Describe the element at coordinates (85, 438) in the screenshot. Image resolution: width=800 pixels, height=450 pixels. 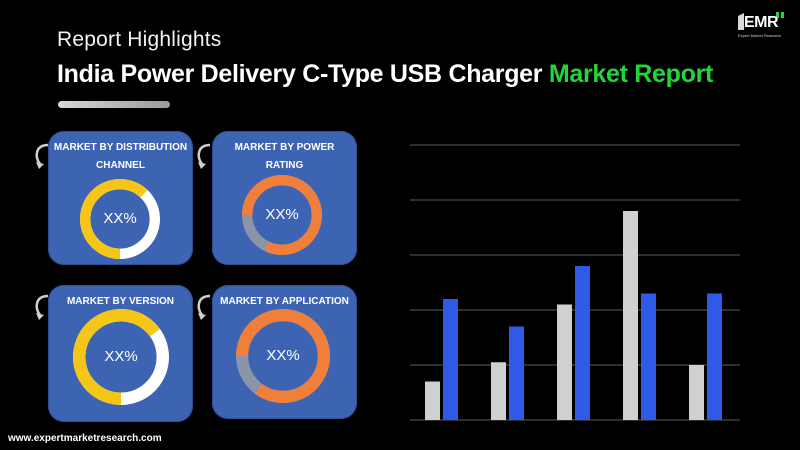
I see `footer-url: www.expertmarketresearch.com` at that location.